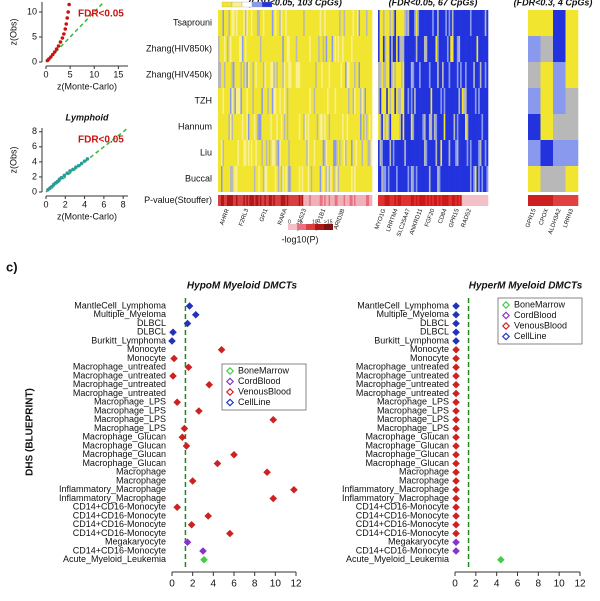 This screenshot has width=600, height=601. What do you see at coordinates (34, 36) in the screenshot?
I see `y-tick-label: 5` at bounding box center [34, 36].